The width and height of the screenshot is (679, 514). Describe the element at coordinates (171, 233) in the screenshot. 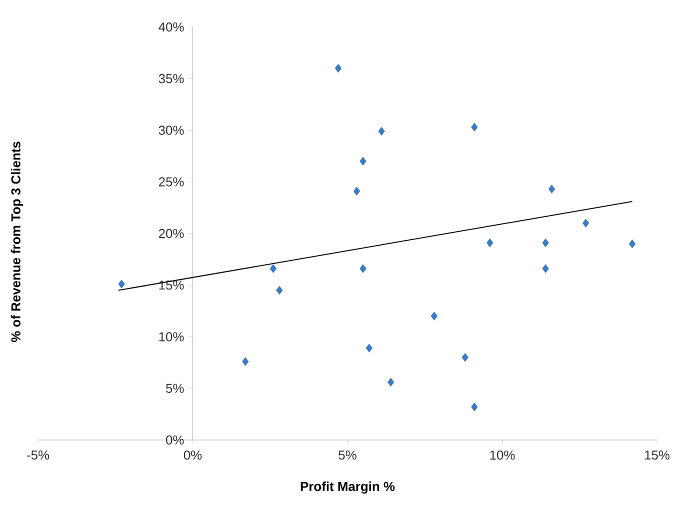

I see `y-tick-label: 20%` at that location.